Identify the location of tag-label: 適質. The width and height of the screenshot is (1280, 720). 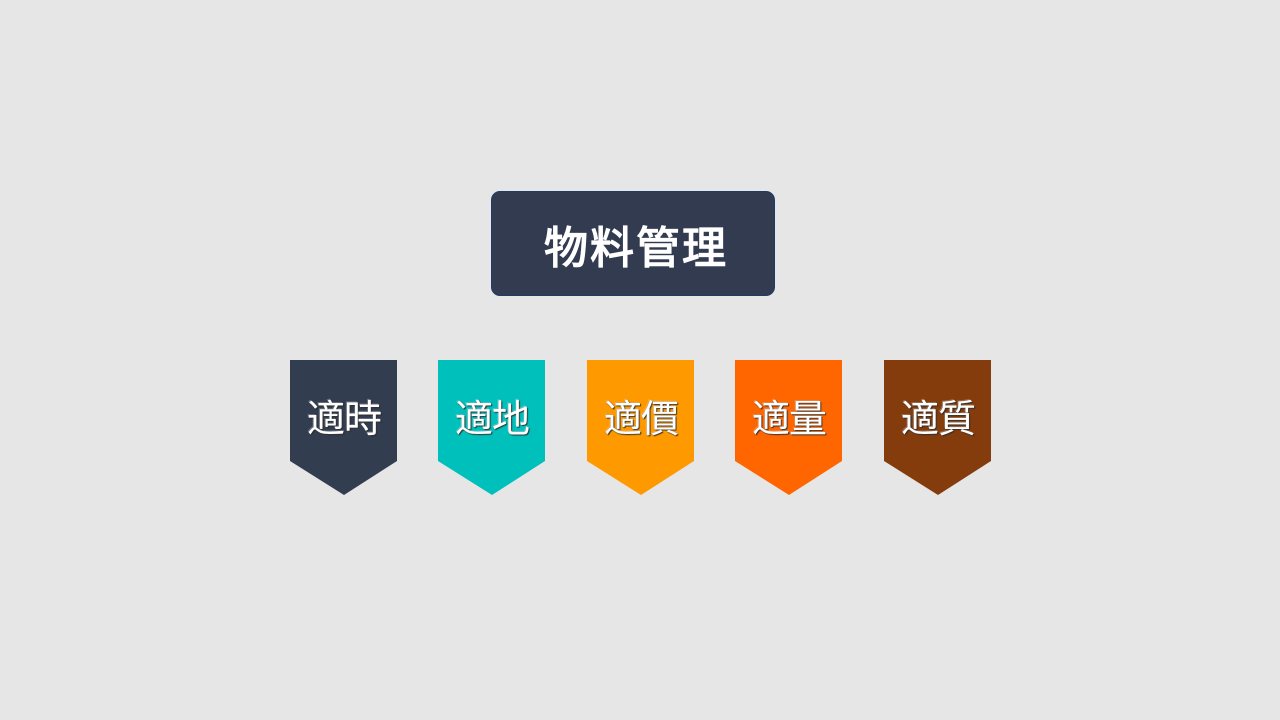
(938, 419).